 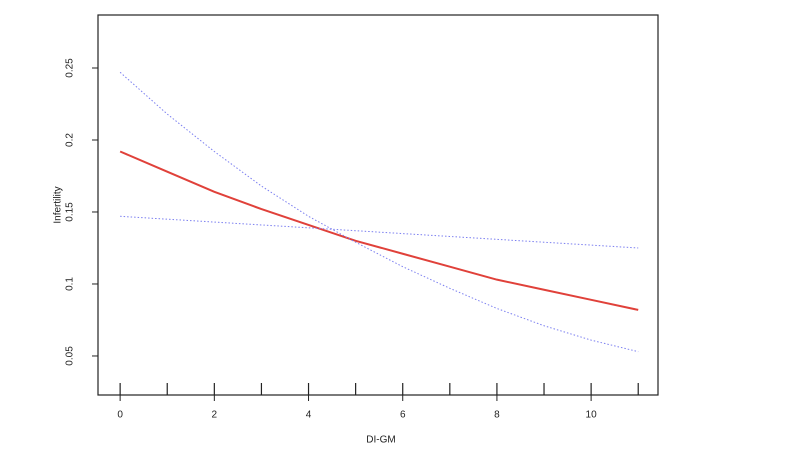 What do you see at coordinates (58, 204) in the screenshot?
I see `y-axis-label: Infertility` at bounding box center [58, 204].